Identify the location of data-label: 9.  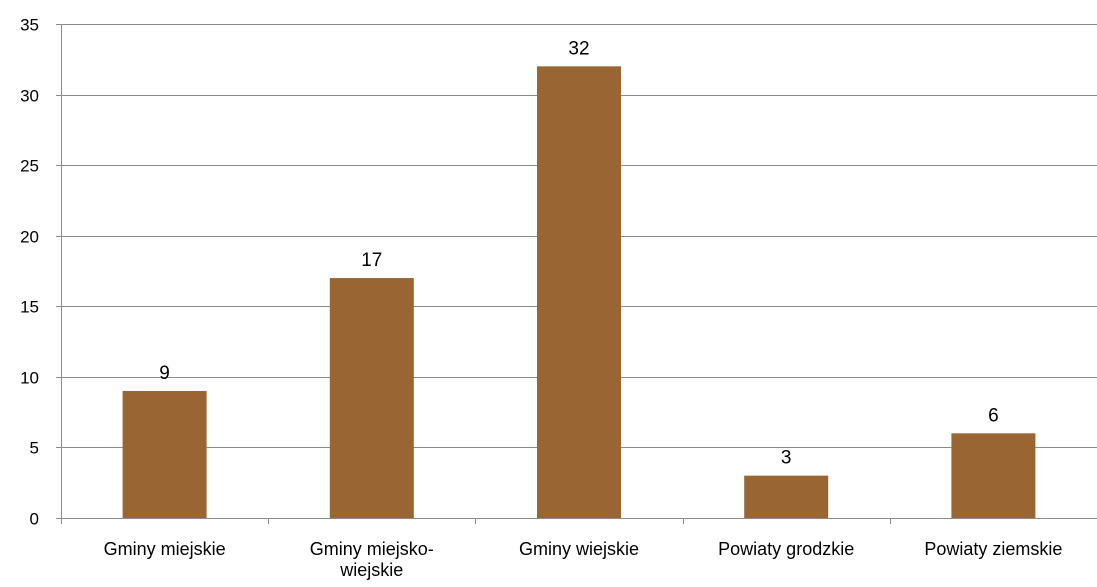
(164, 373).